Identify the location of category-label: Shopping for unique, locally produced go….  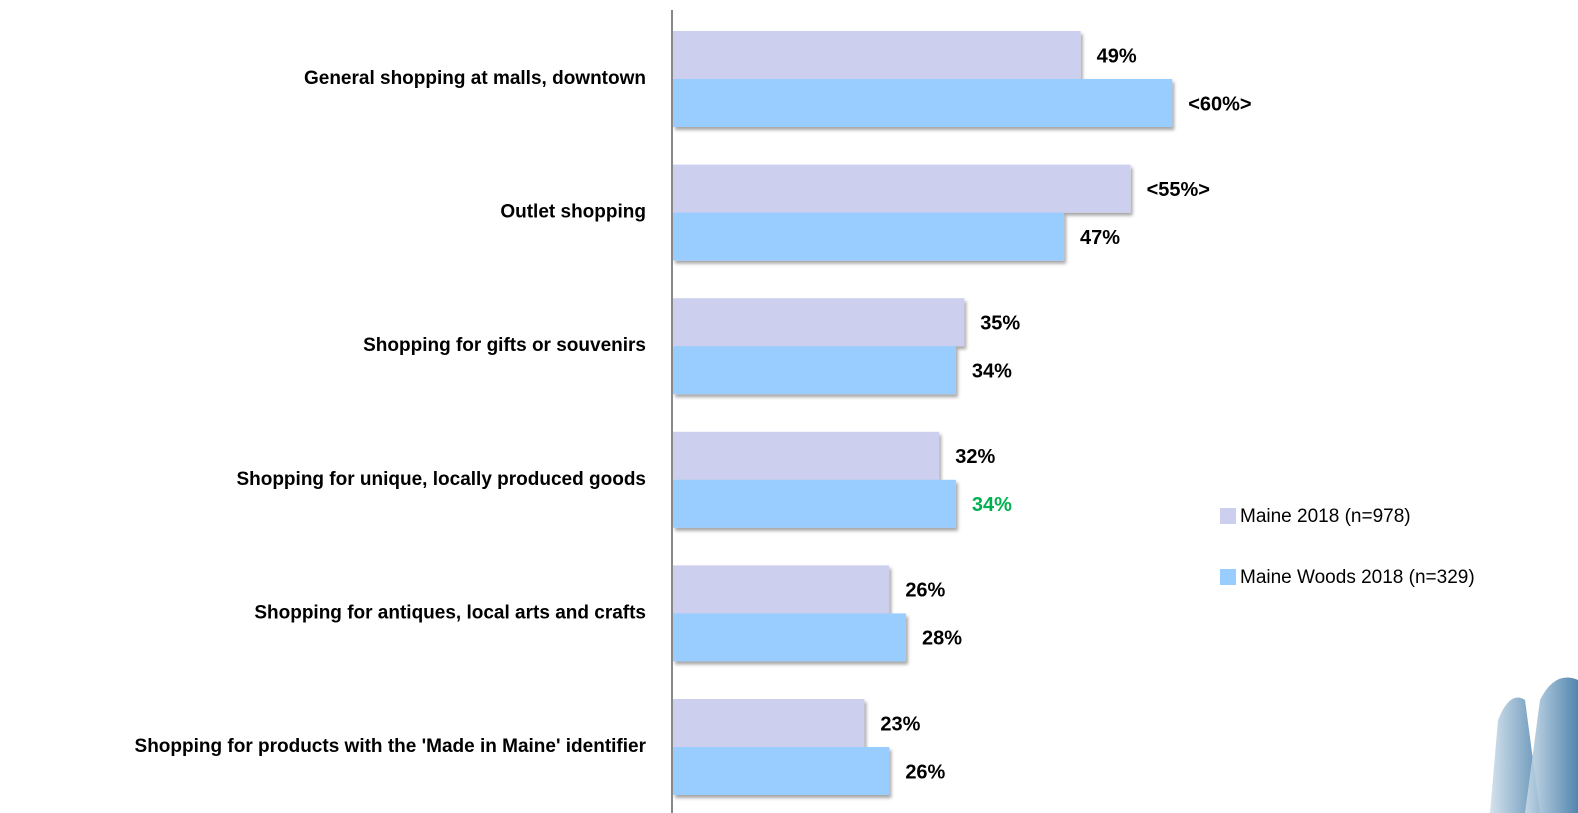
(441, 479).